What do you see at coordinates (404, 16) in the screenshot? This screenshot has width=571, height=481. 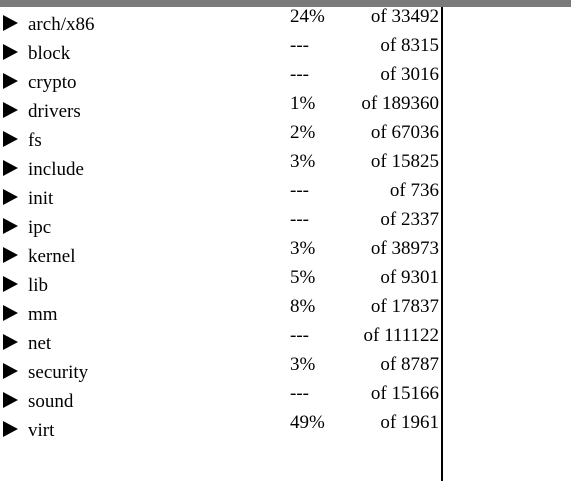 I see `line-total: of 33492` at bounding box center [404, 16].